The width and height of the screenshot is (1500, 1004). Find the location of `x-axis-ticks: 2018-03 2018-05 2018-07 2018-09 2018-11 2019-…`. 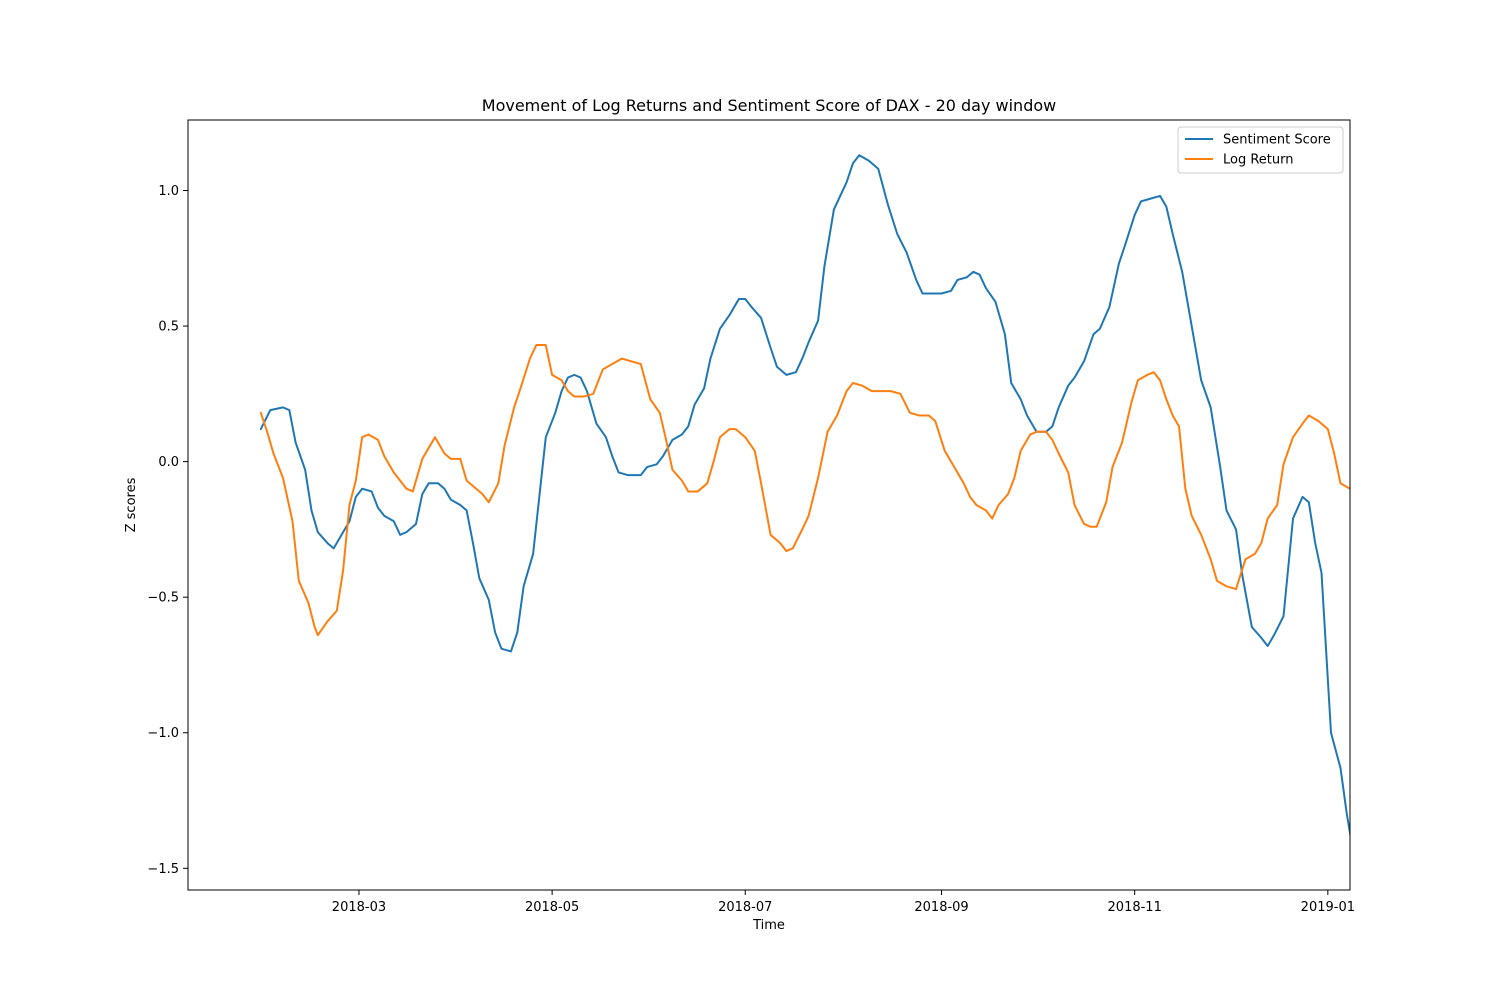

x-axis-ticks: 2018-03 2018-05 2018-07 2018-09 2018-11 2019-… is located at coordinates (843, 902).